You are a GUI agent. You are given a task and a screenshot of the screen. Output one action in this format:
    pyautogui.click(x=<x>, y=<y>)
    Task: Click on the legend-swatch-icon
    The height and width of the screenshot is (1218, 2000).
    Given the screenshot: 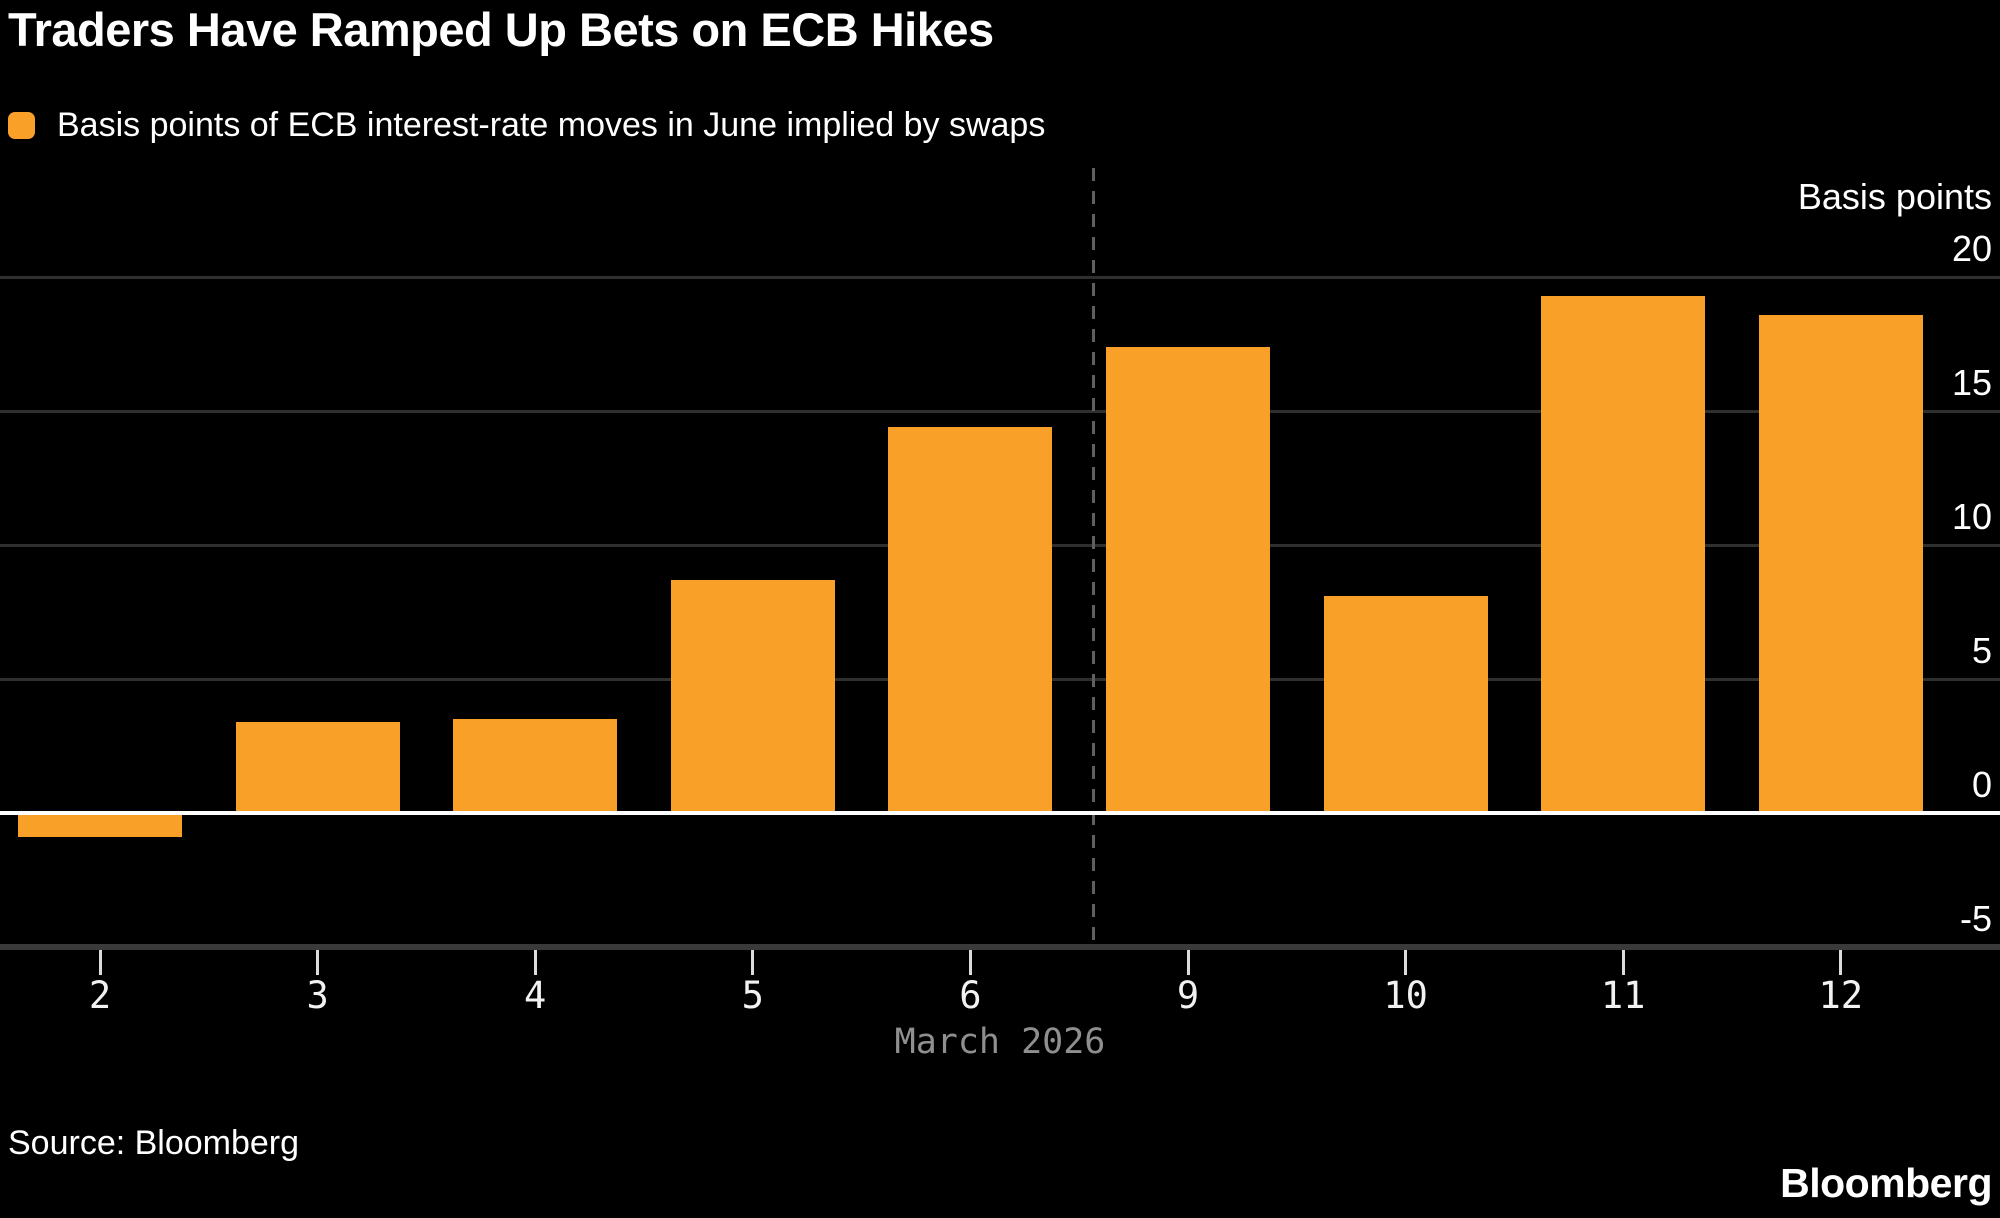 What is the action you would take?
    pyautogui.click(x=21, y=125)
    